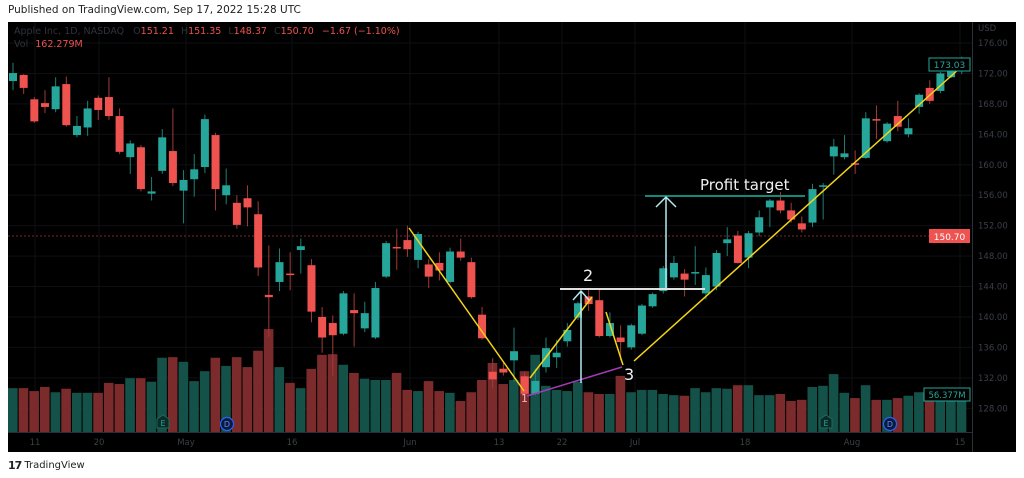  Describe the element at coordinates (993, 379) in the screenshot. I see `price-tick-label: 132.00` at that location.